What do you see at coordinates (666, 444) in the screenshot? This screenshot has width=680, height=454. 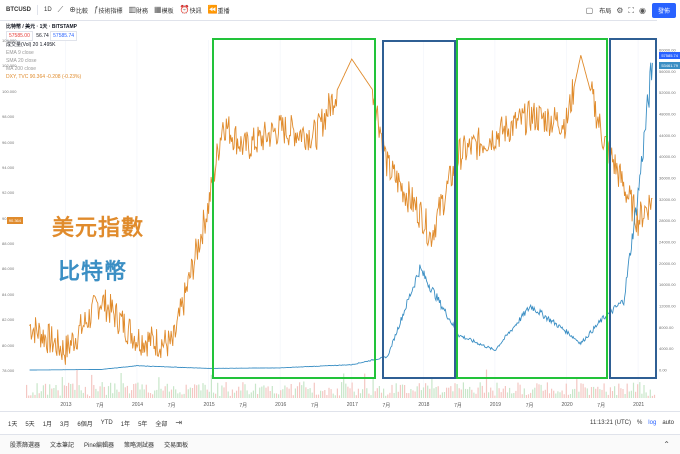 I see `collapse-panel-icon: ⌃` at bounding box center [666, 444].